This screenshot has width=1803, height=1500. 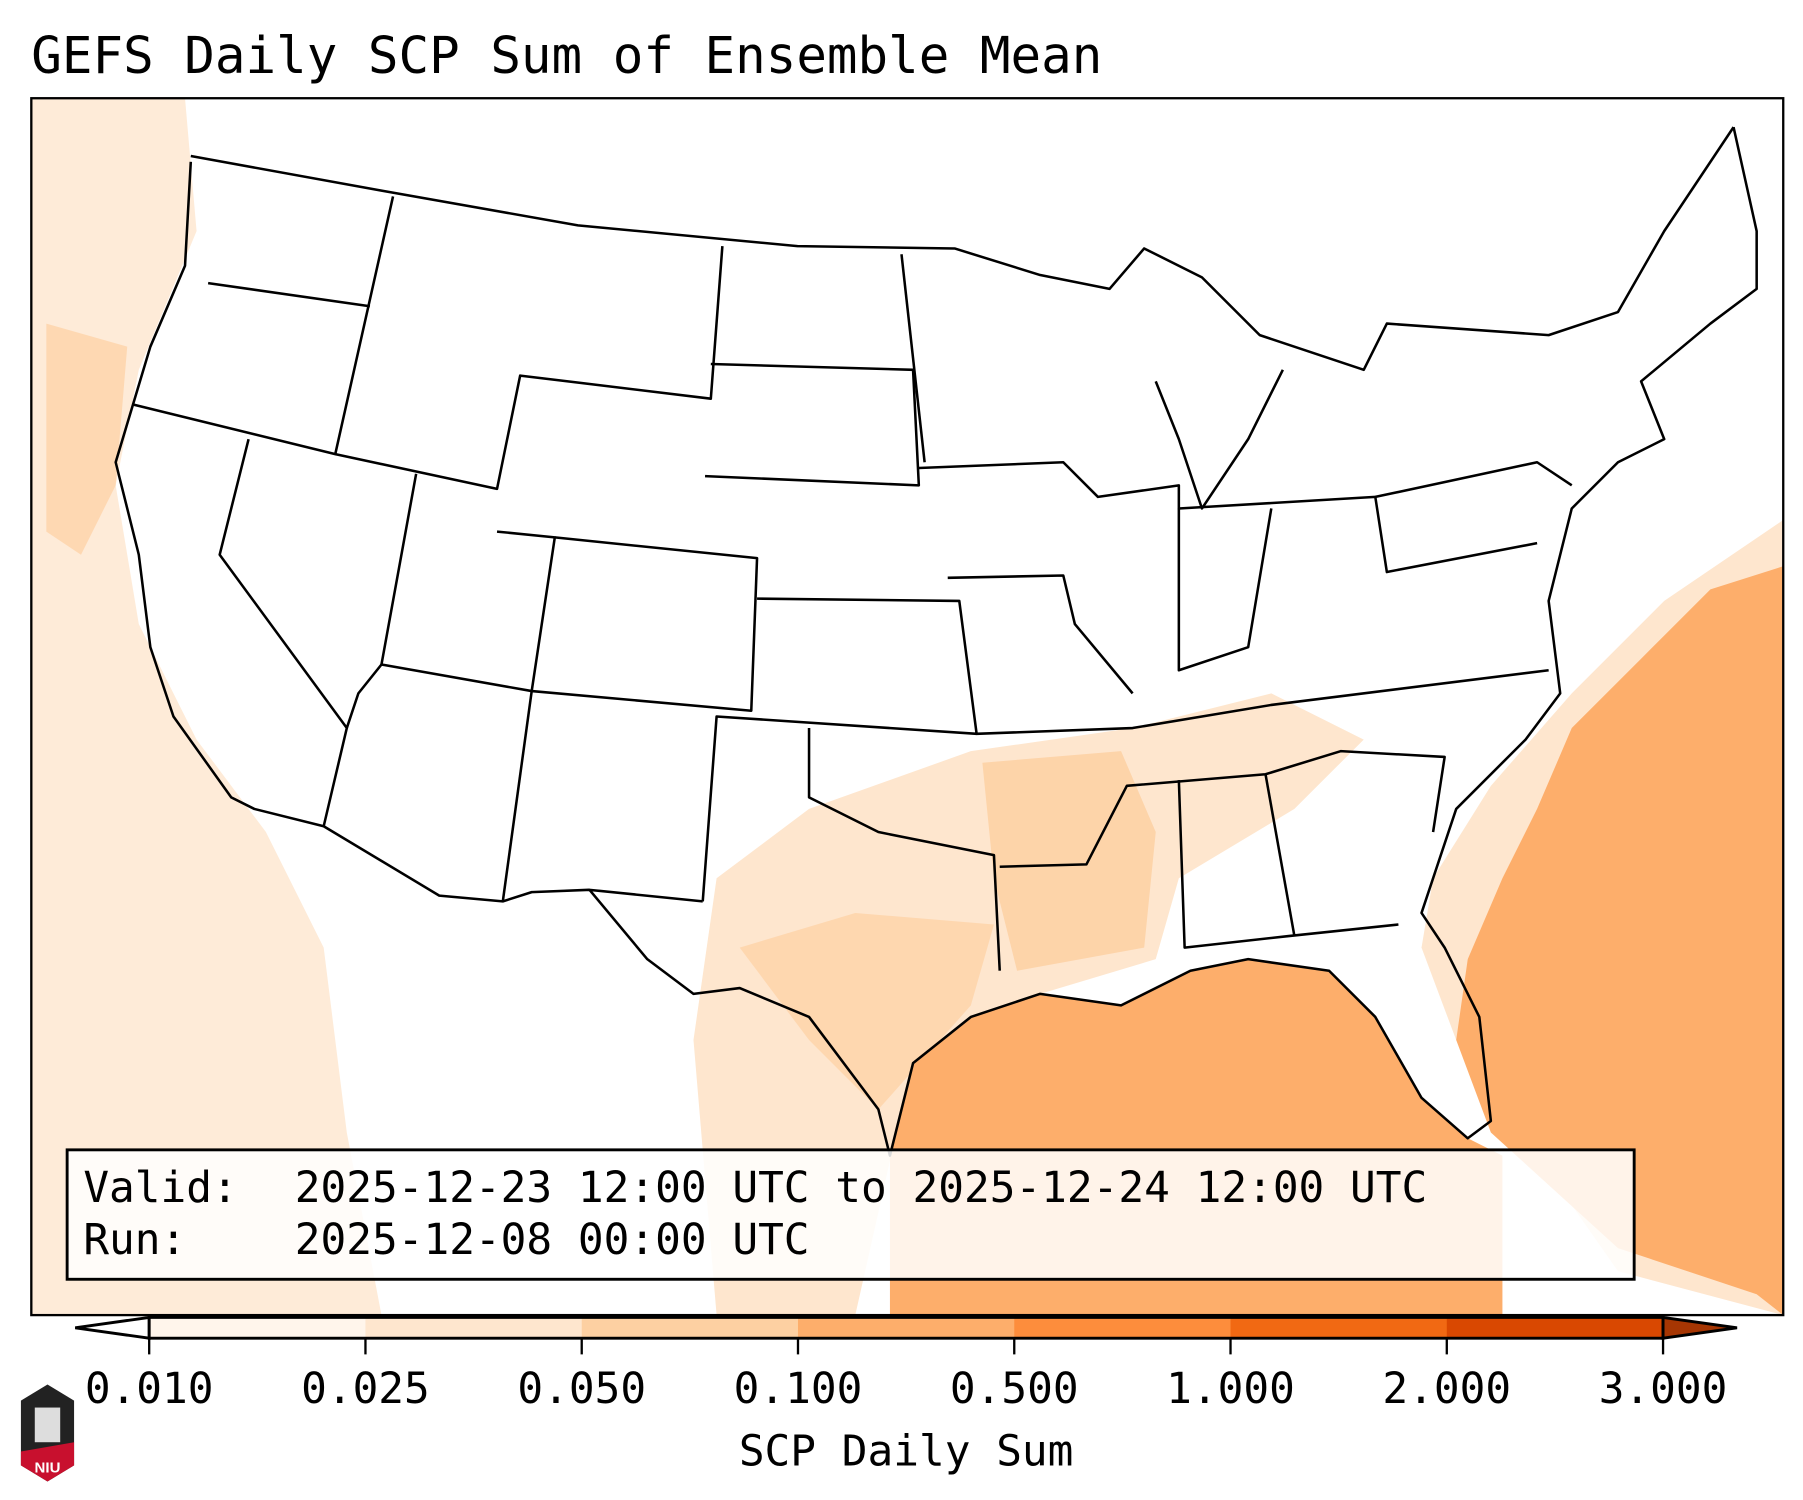 What do you see at coordinates (581, 1389) in the screenshot?
I see `colorbar-tick-label: 0.050` at bounding box center [581, 1389].